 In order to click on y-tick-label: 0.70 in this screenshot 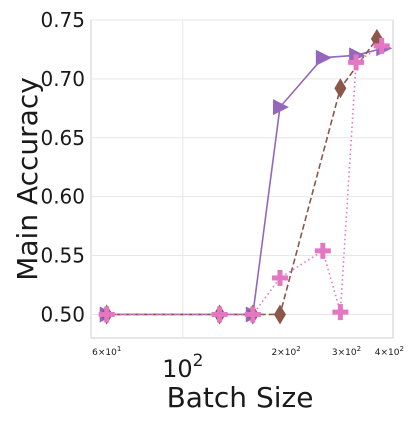, I will do `click(62, 79)`.